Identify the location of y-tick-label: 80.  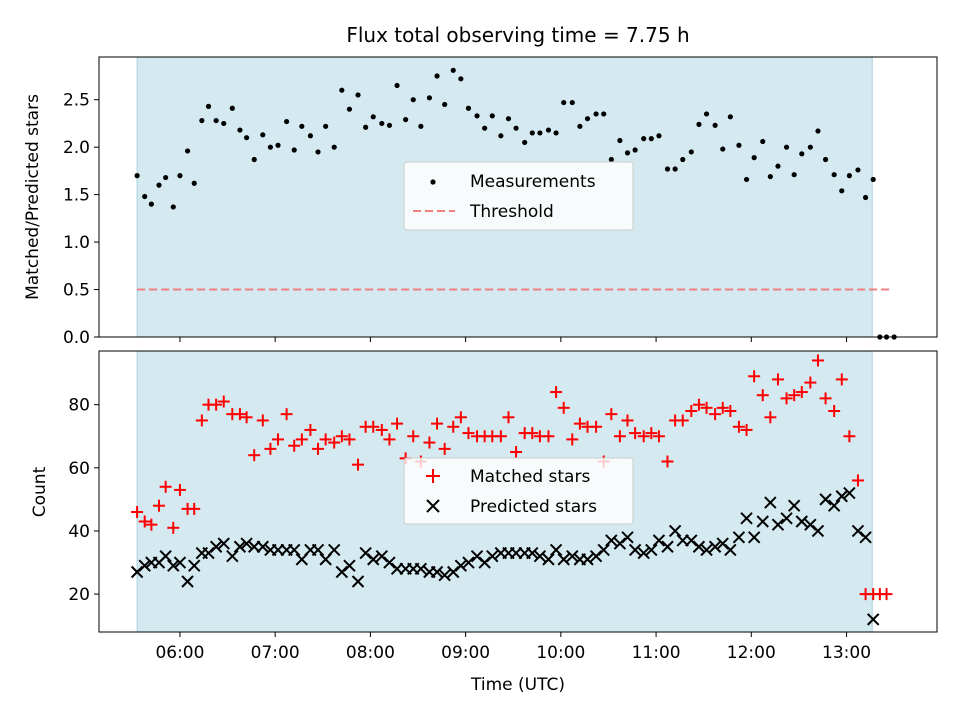
(79, 406).